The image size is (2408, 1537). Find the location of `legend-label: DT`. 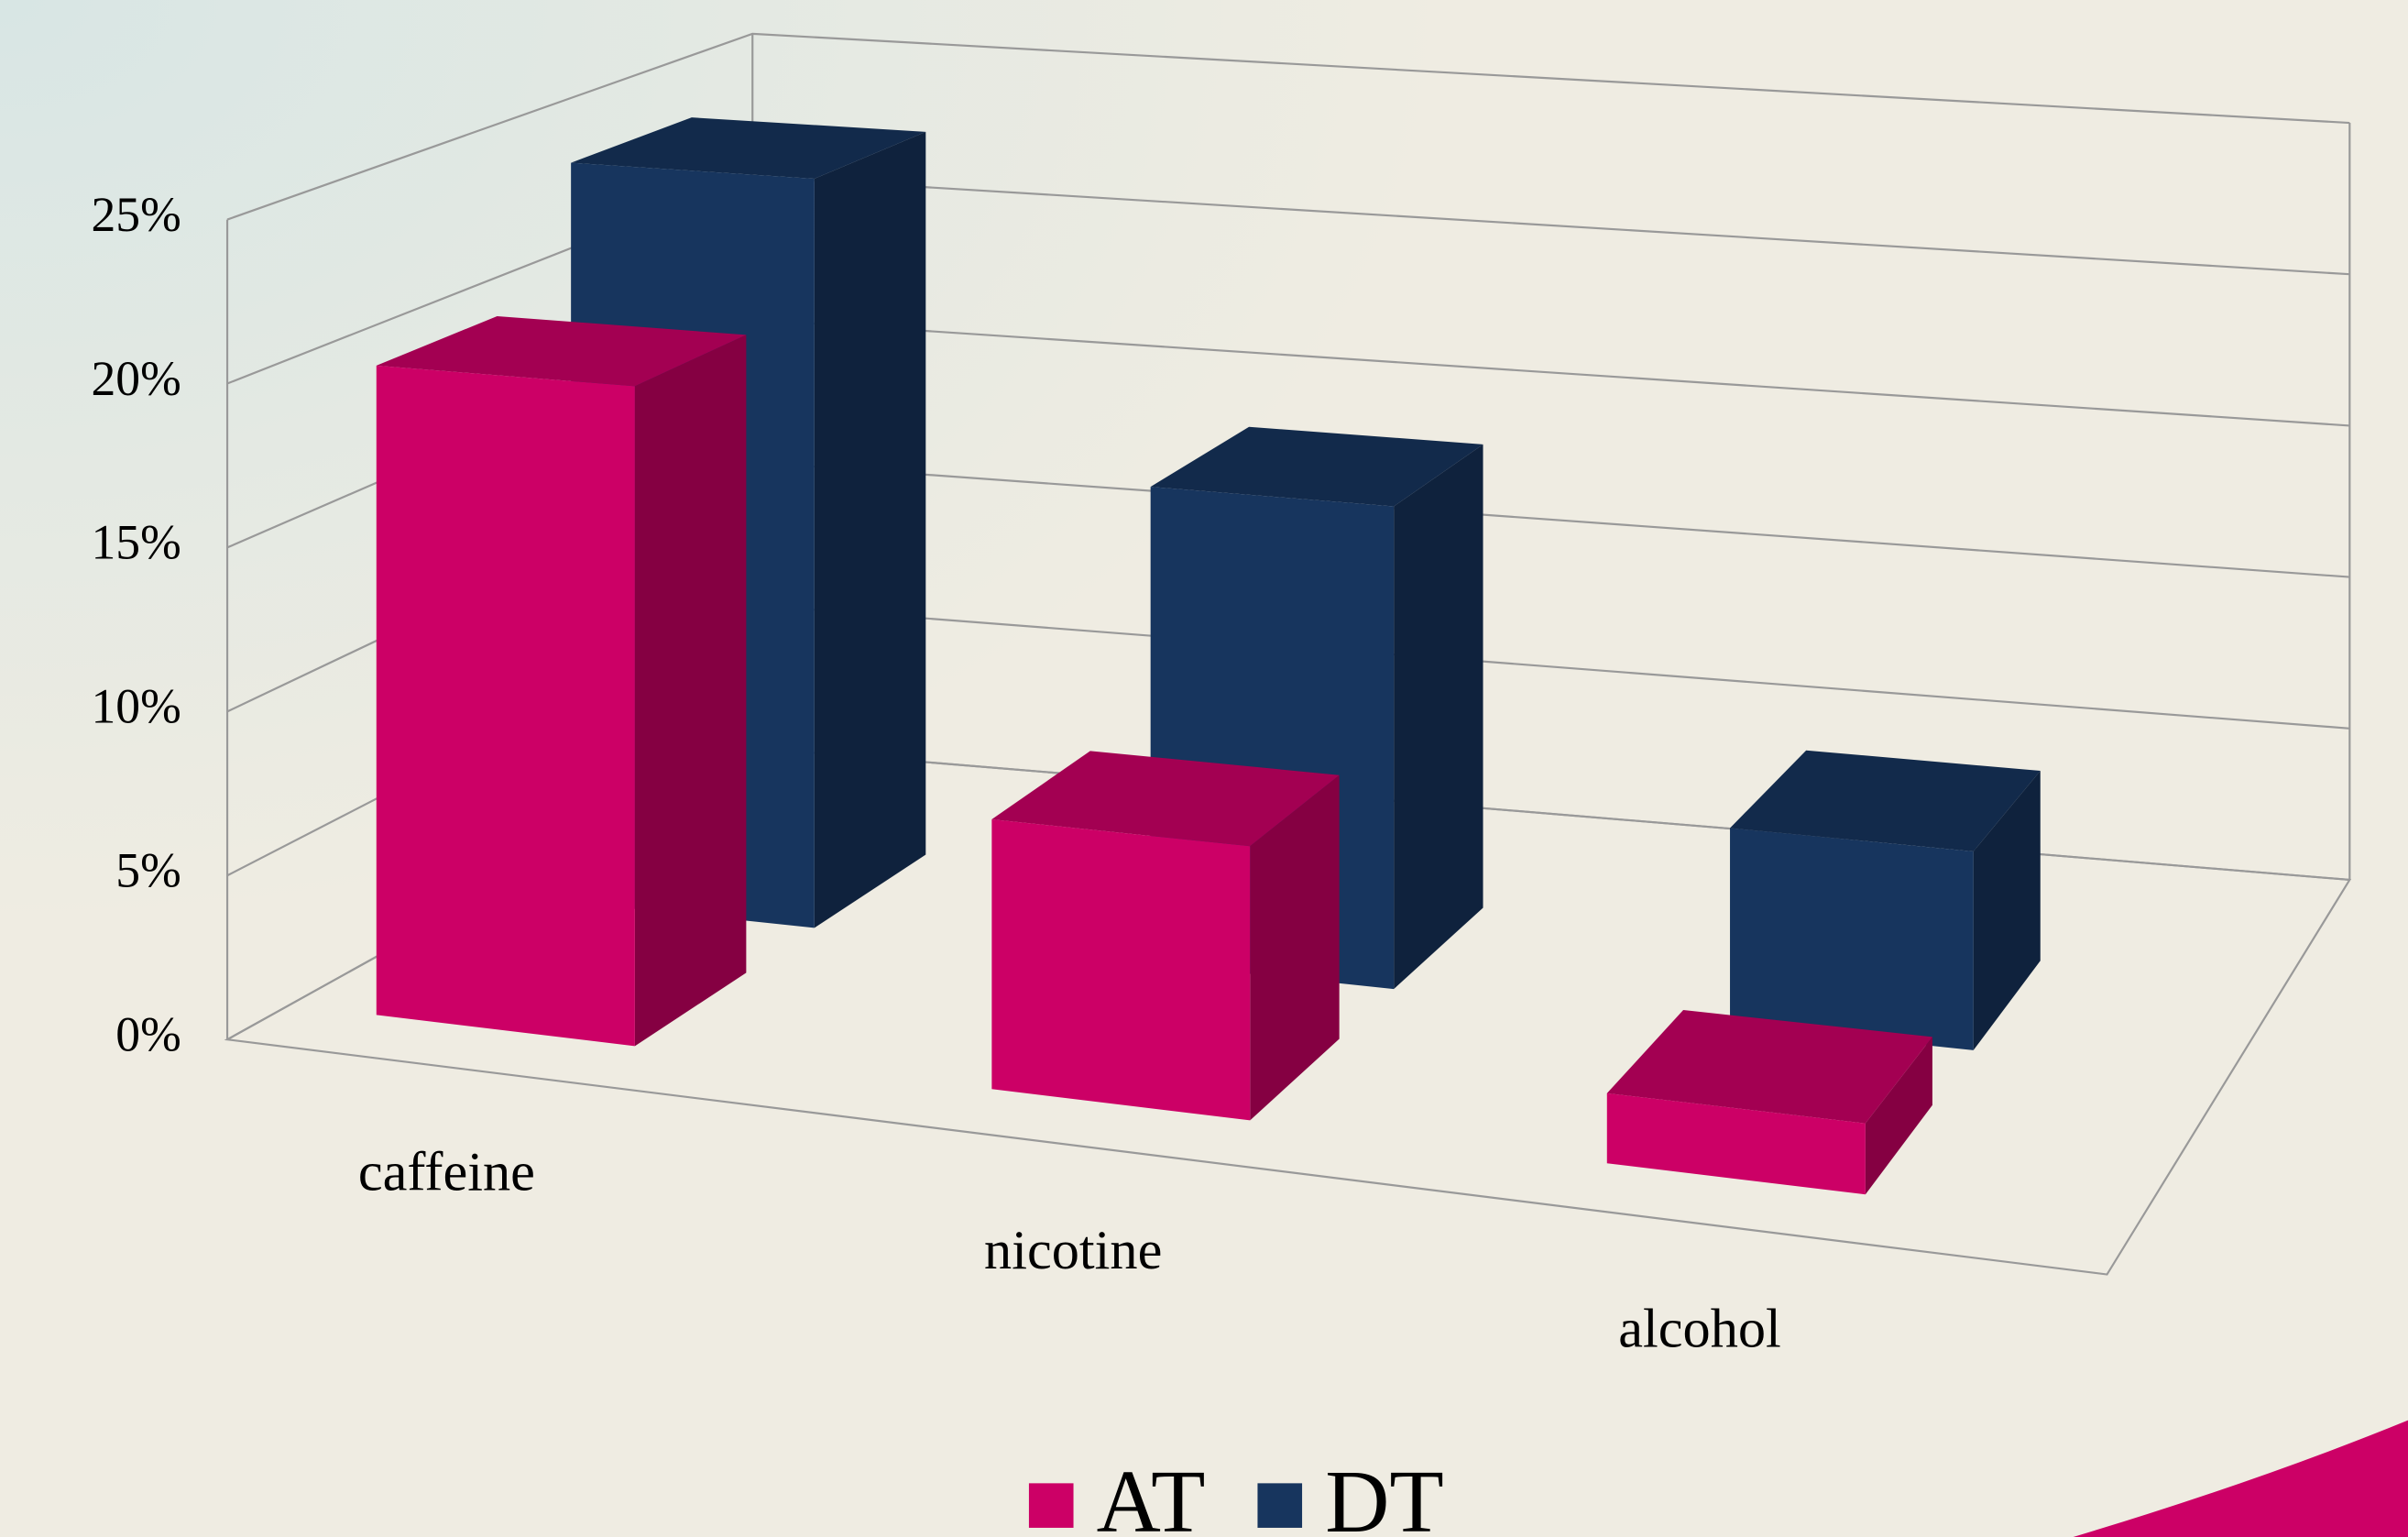

legend-label: DT is located at coordinates (1384, 1495).